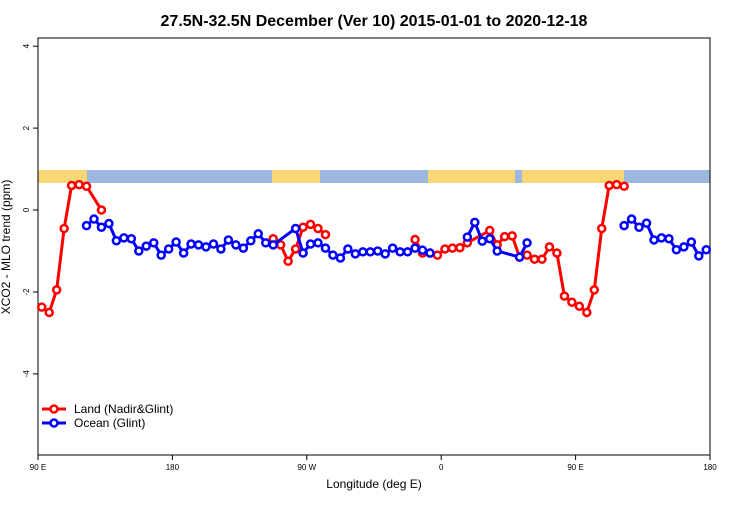 This screenshot has height=505, width=750. I want to click on legend-label: Ocean (Glint), so click(109, 423).